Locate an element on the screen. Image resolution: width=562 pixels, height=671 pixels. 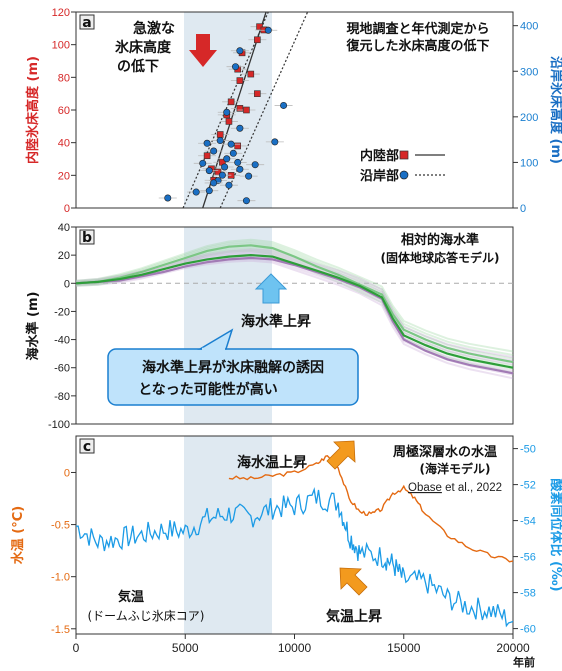
down-arrow-icon is located at coordinates (203, 50).